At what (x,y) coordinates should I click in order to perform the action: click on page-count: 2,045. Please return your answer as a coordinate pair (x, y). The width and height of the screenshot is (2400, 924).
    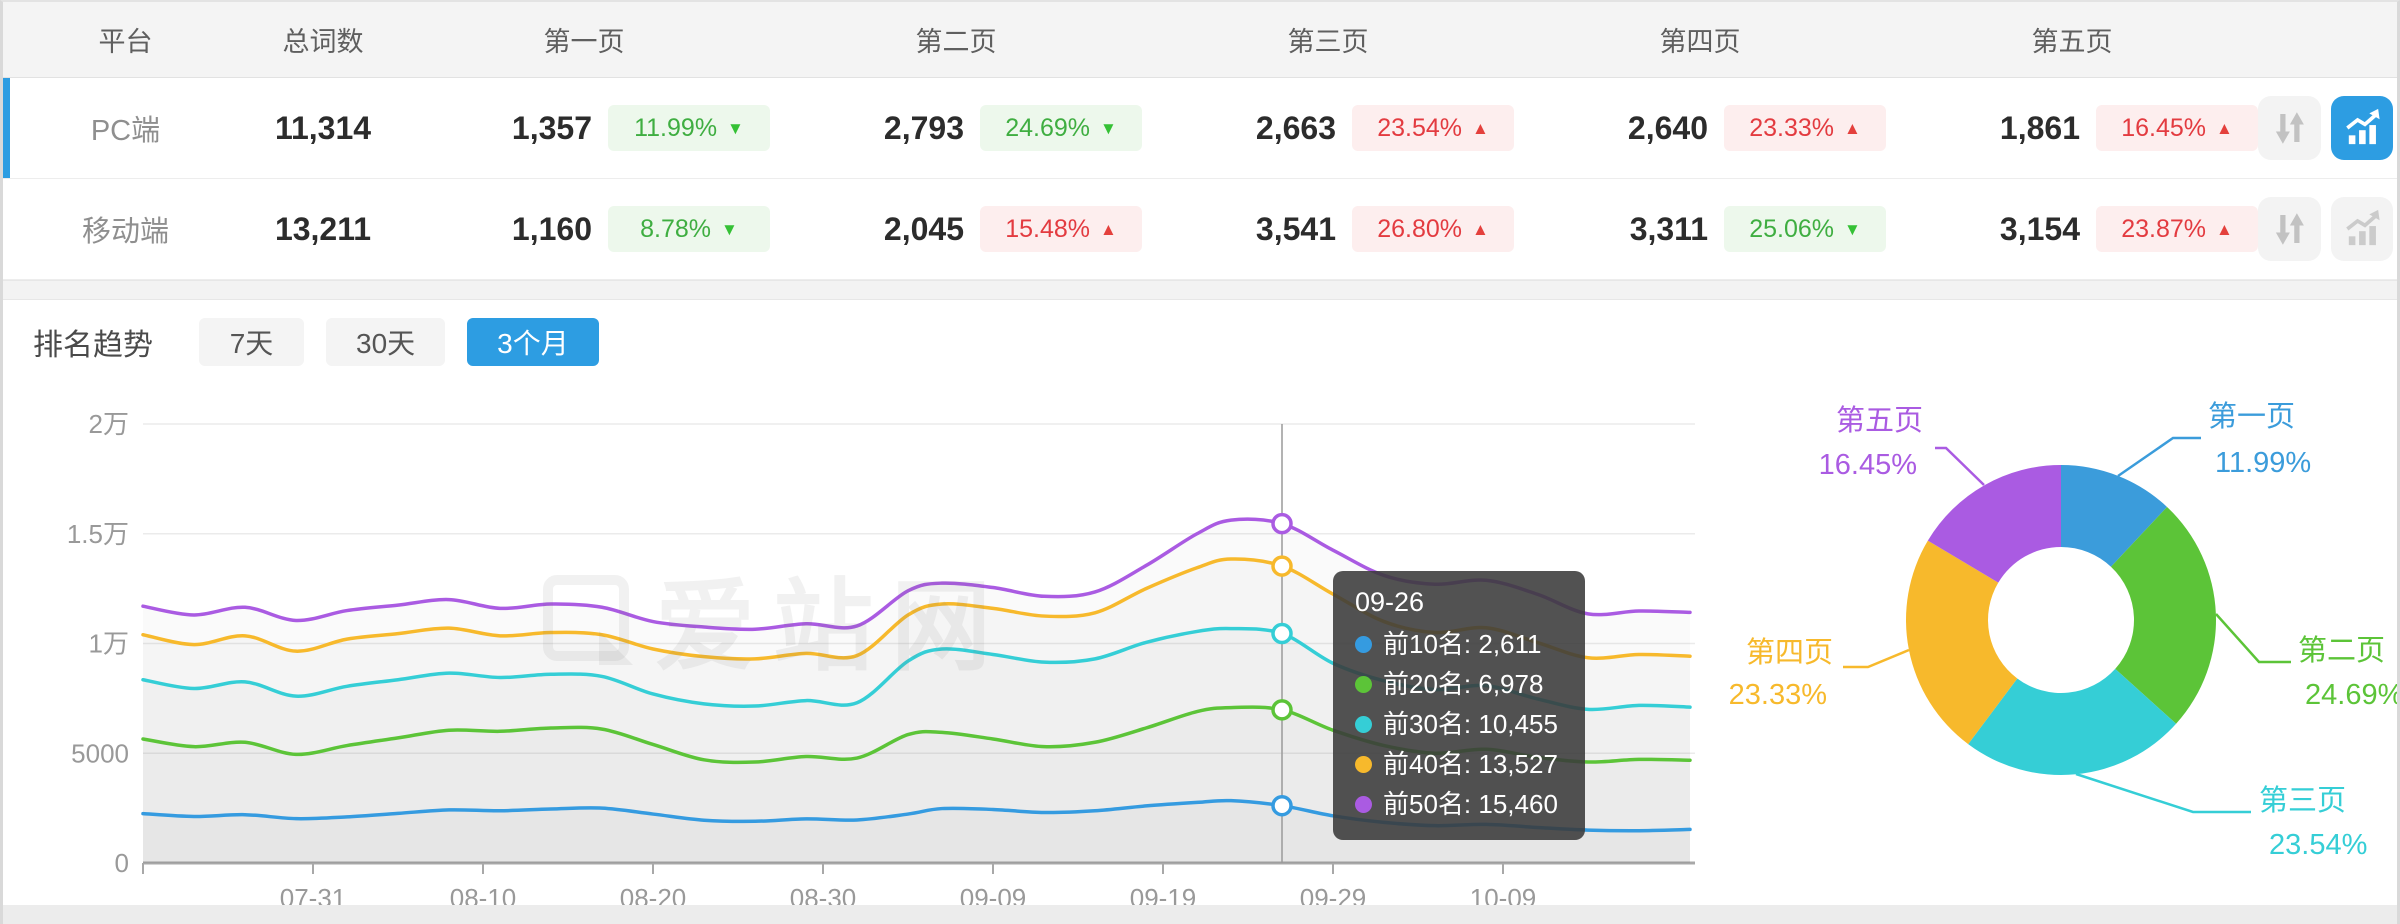
    Looking at the image, I should click on (923, 228).